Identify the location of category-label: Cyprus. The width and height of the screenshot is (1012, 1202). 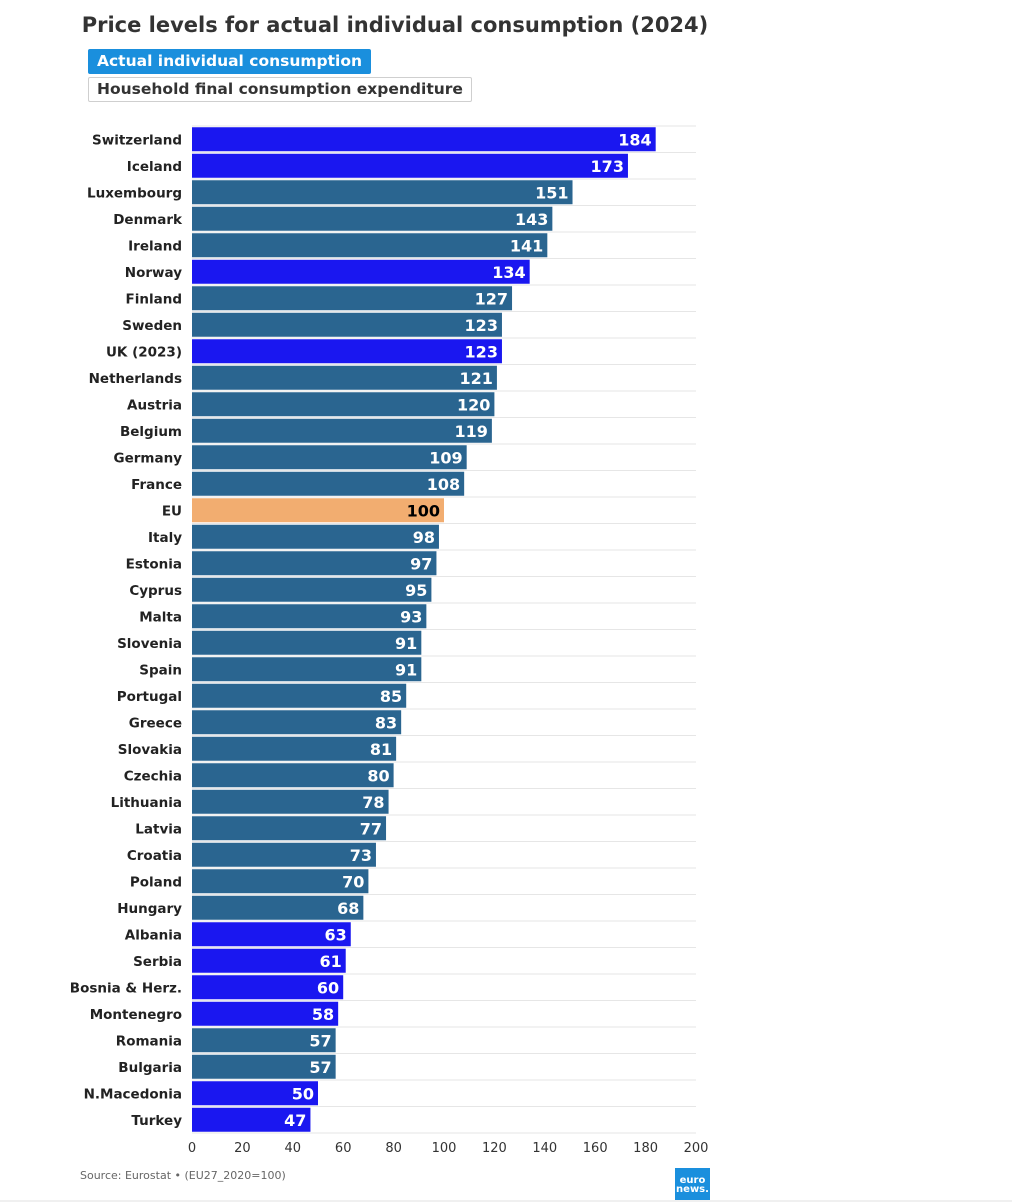
(155, 591).